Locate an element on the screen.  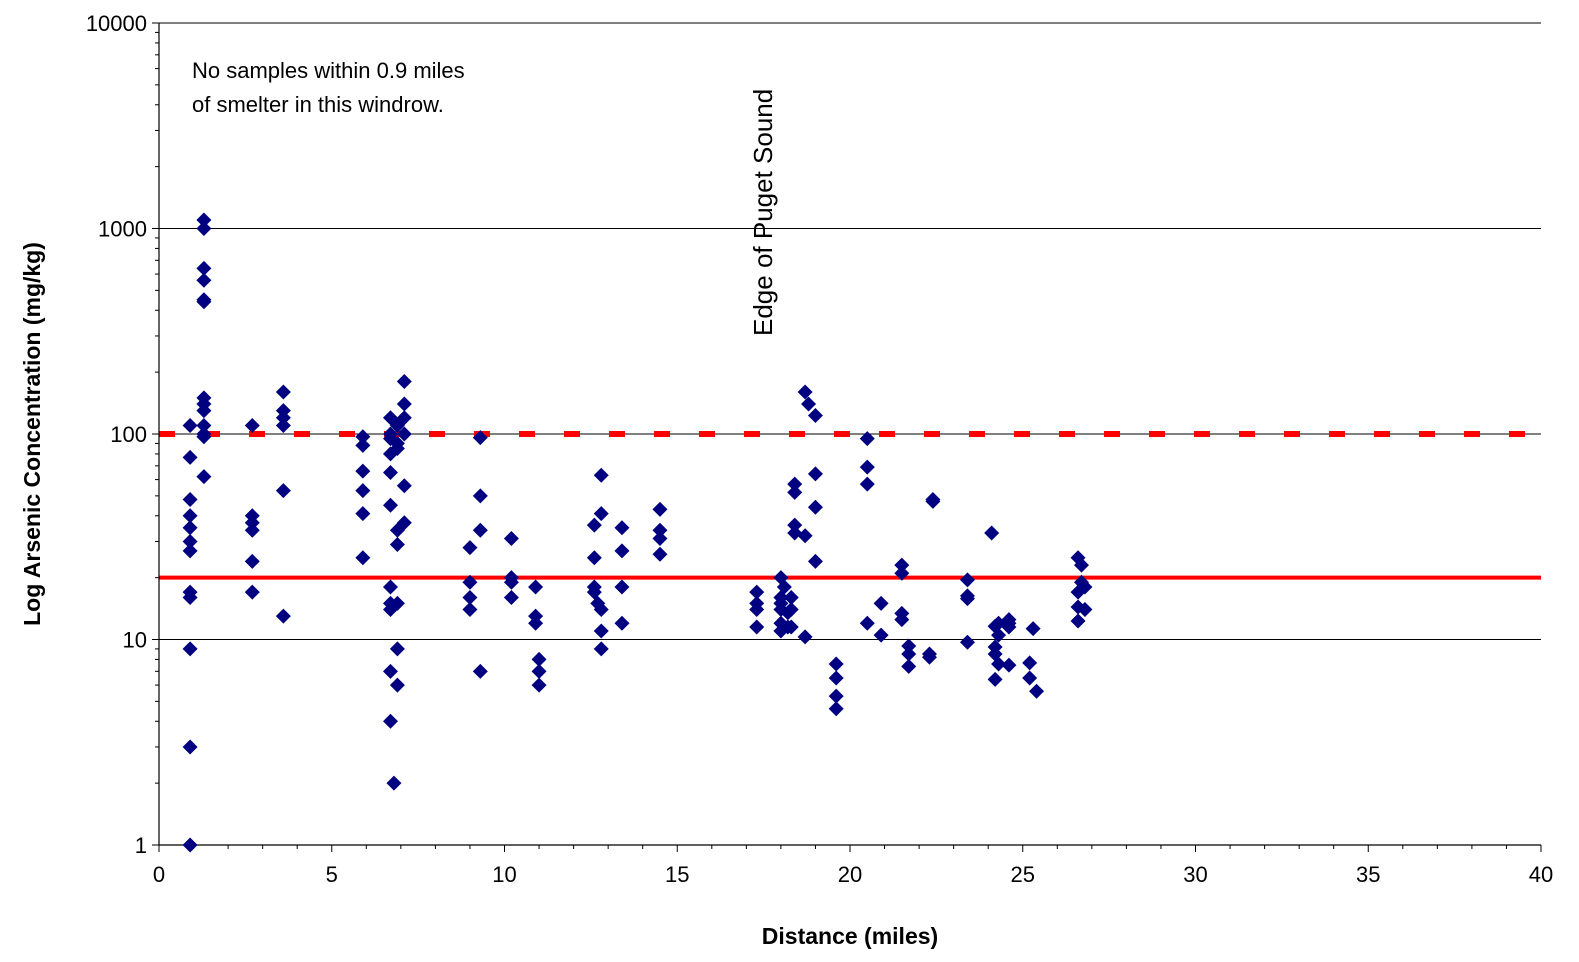
x-tick-label: 25 is located at coordinates (1023, 874).